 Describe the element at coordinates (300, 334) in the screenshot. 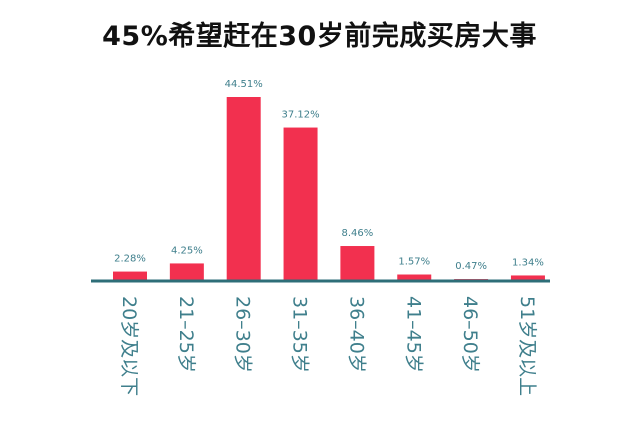

I see `tick-label-4: 31–35岁` at that location.